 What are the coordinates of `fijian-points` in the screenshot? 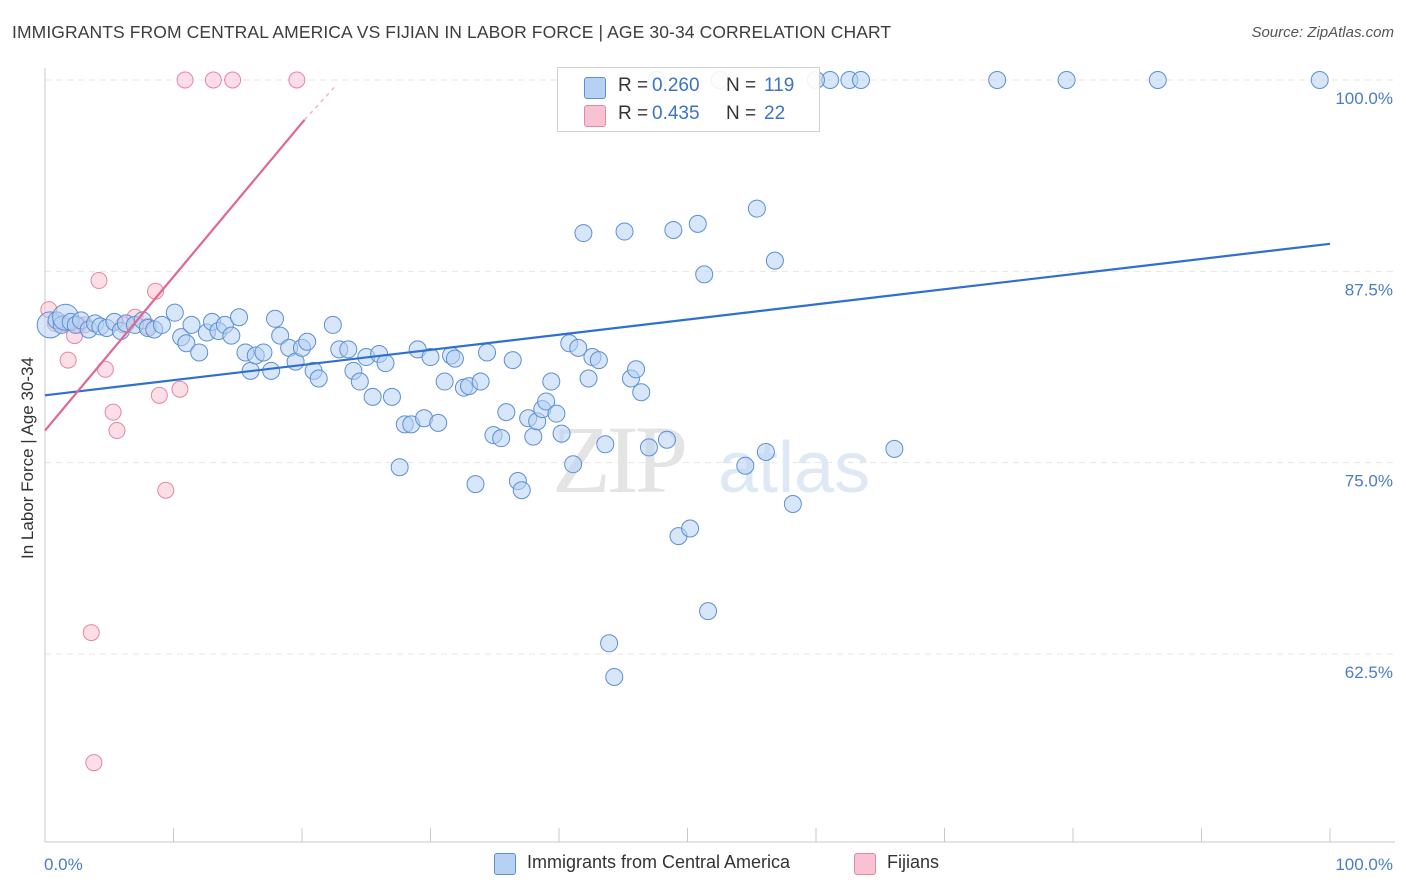 It's located at (173, 421).